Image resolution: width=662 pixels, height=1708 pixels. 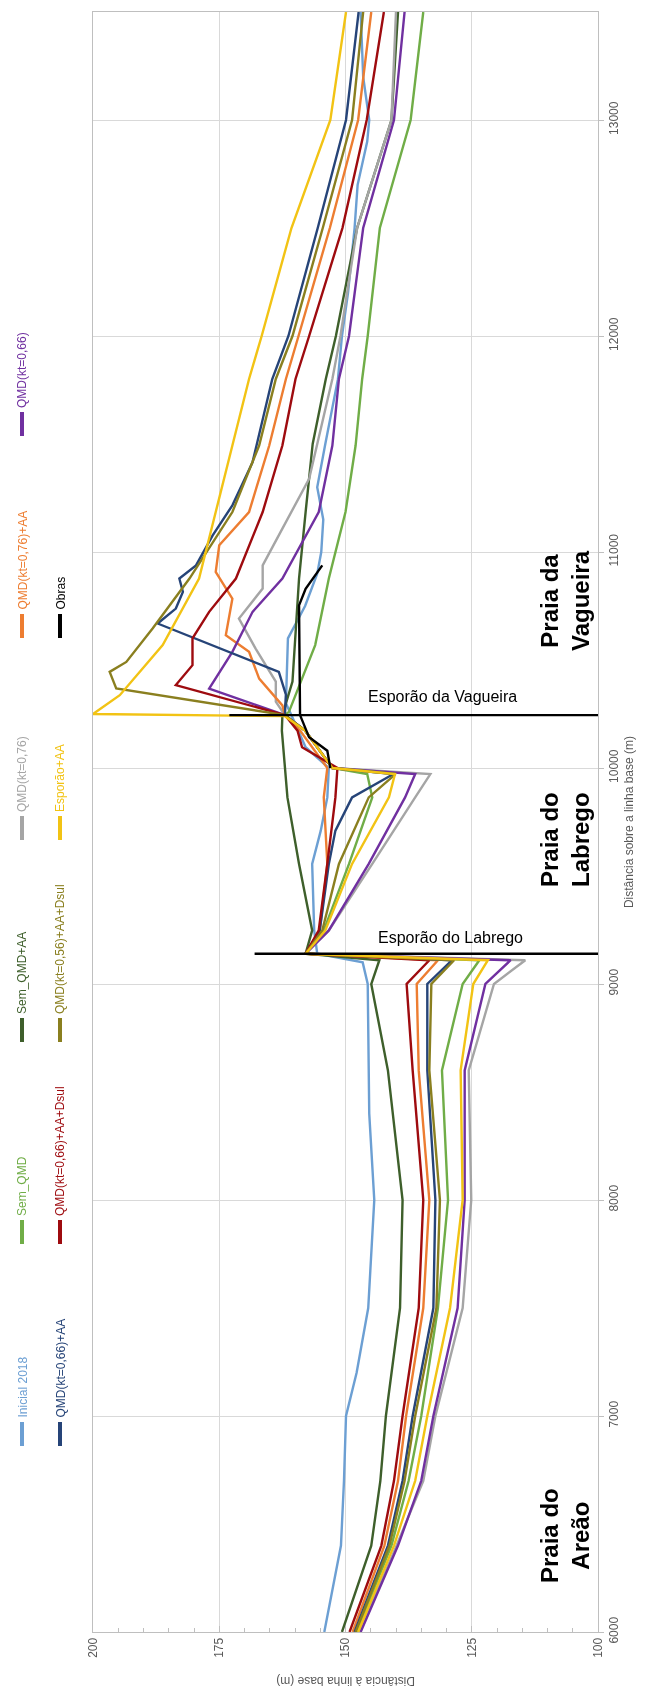 I want to click on x-tick-label: 175, so click(x=219, y=1647).